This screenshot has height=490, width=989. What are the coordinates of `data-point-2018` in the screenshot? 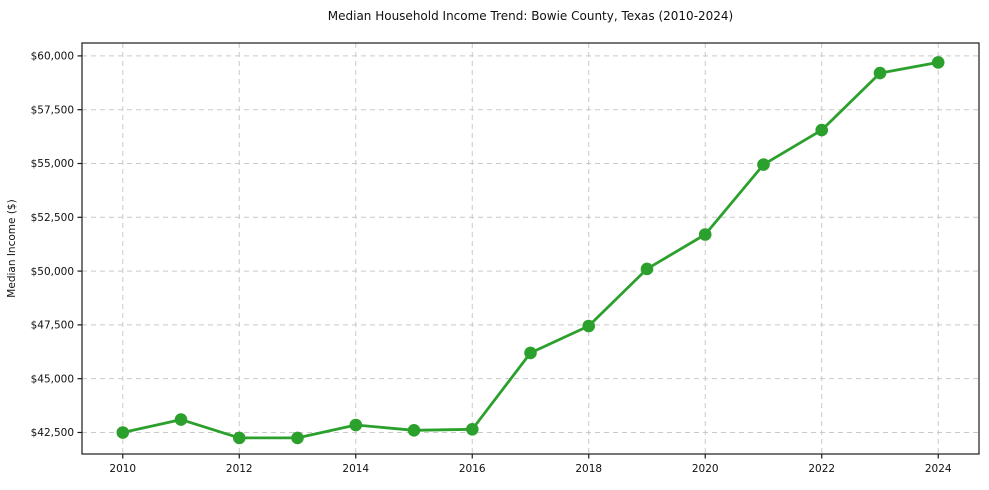 It's located at (588, 326).